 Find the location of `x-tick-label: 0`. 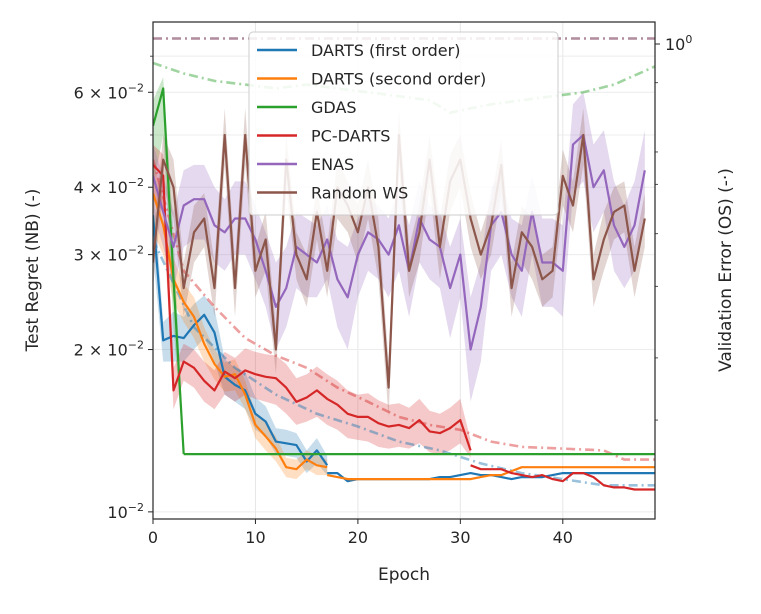

x-tick-label: 0 is located at coordinates (153, 537).